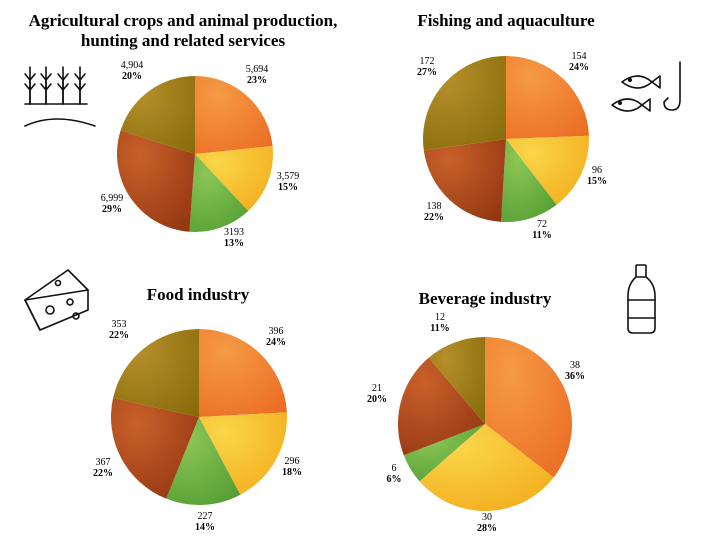 Image resolution: width=724 pixels, height=552 pixels. Describe the element at coordinates (234, 232) in the screenshot. I see `agriculture-value-label: 3193` at that location.